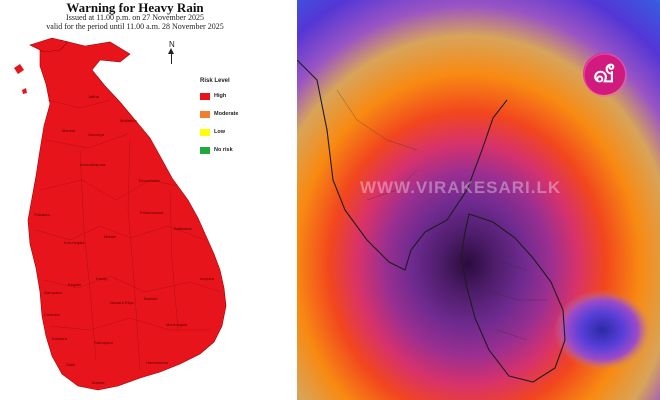 The width and height of the screenshot is (660, 400). What do you see at coordinates (177, 324) in the screenshot?
I see `district-label: Moneragala` at bounding box center [177, 324].